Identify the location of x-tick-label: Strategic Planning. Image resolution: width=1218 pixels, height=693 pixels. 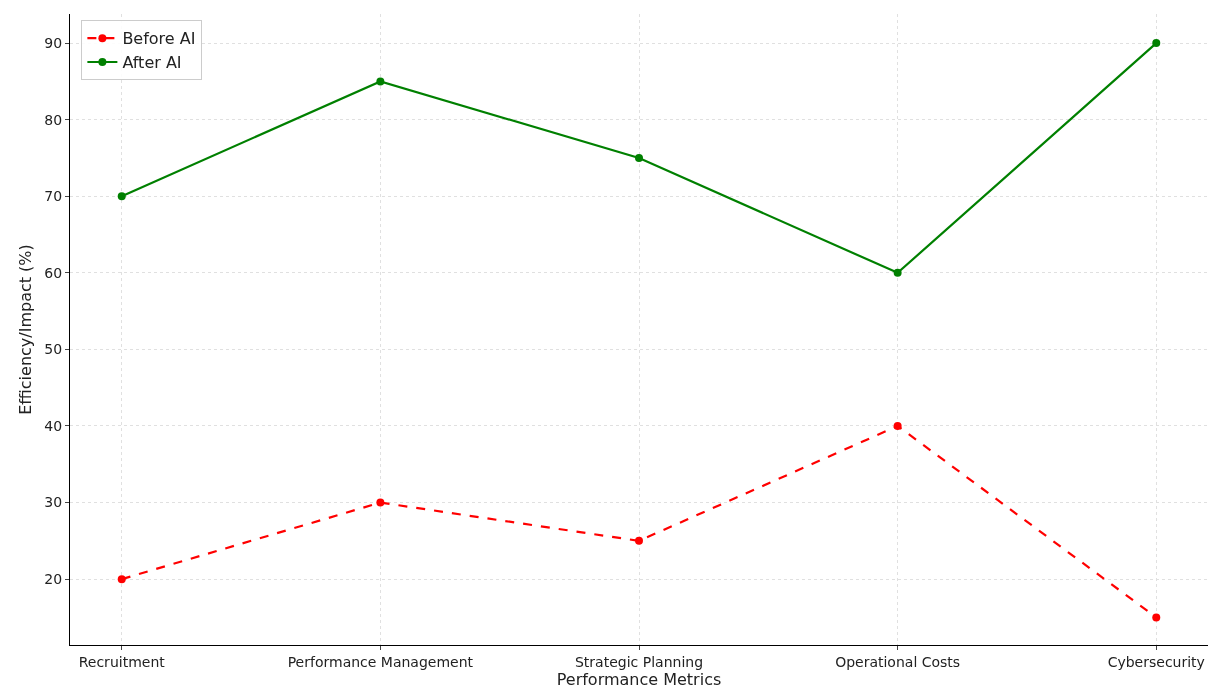
(639, 661).